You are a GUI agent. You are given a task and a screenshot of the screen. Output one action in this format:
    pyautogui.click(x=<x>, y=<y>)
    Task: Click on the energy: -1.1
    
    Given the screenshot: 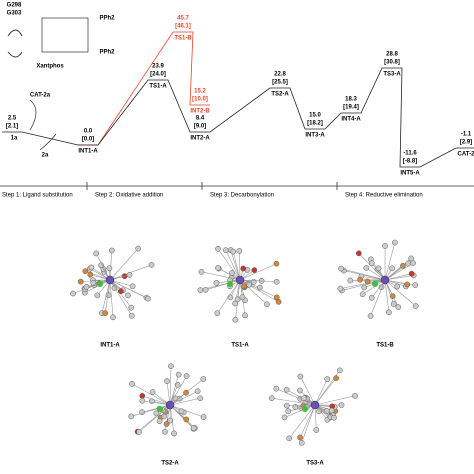 What is the action you would take?
    pyautogui.click(x=466, y=135)
    